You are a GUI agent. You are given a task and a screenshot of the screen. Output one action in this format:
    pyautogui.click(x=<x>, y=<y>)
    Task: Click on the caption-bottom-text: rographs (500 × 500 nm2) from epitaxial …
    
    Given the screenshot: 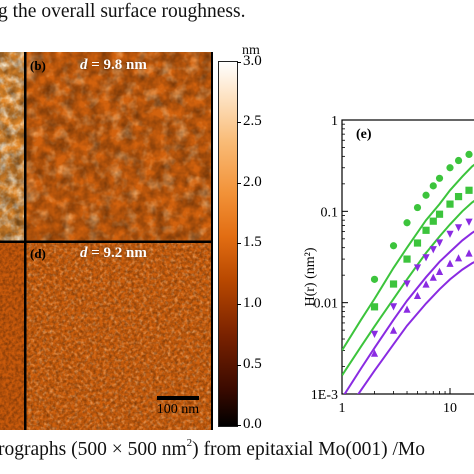 What is the action you would take?
    pyautogui.click(x=213, y=448)
    